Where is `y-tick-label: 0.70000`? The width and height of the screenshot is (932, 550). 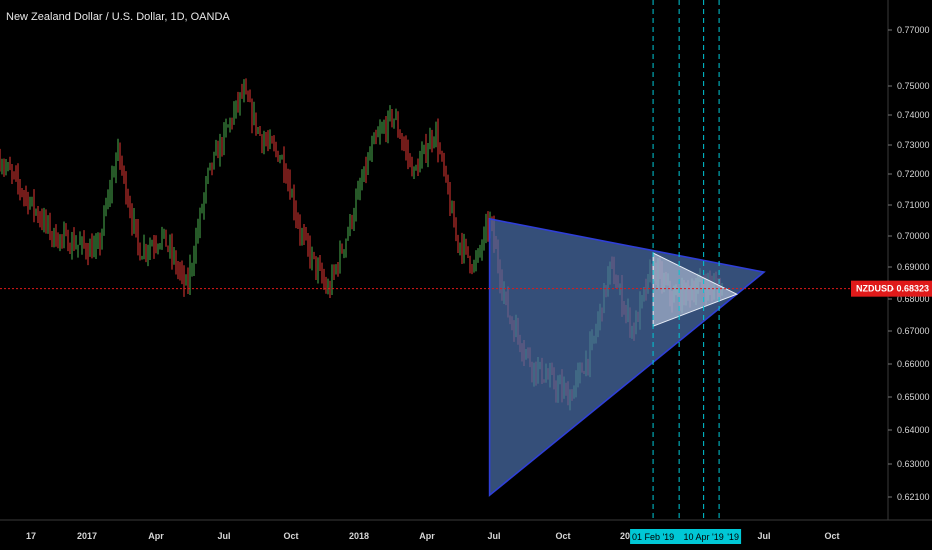 y-tick-label: 0.70000 is located at coordinates (913, 236).